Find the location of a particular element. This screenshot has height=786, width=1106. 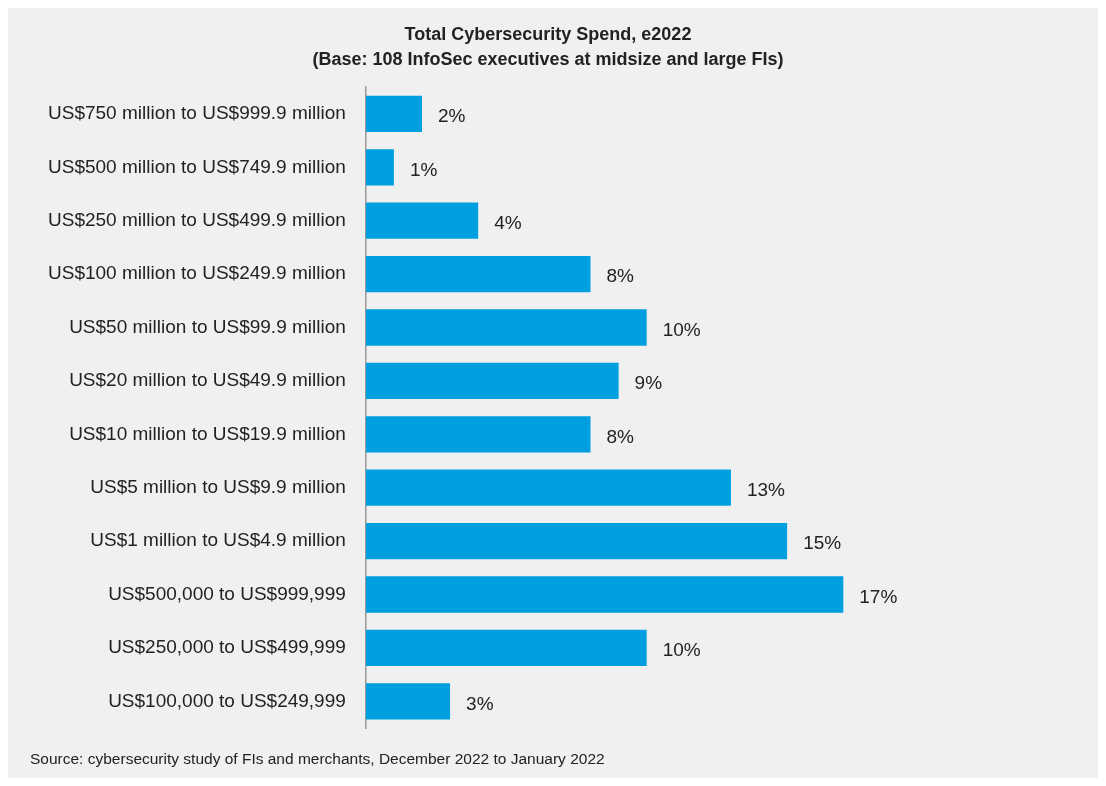

y-tick-label: US$1 million to US$4.9 million is located at coordinates (218, 540).